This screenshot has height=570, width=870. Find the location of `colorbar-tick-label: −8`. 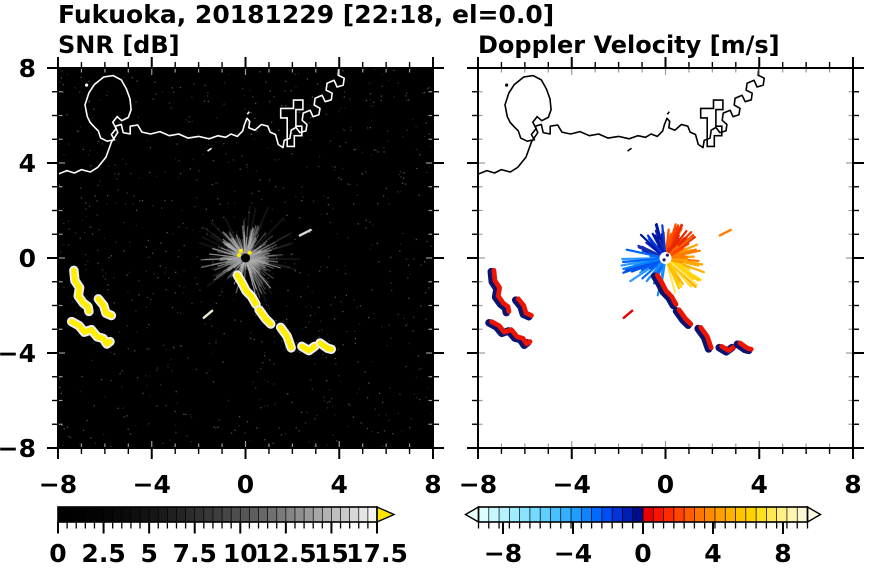

colorbar-tick-label: −8 is located at coordinates (503, 553).